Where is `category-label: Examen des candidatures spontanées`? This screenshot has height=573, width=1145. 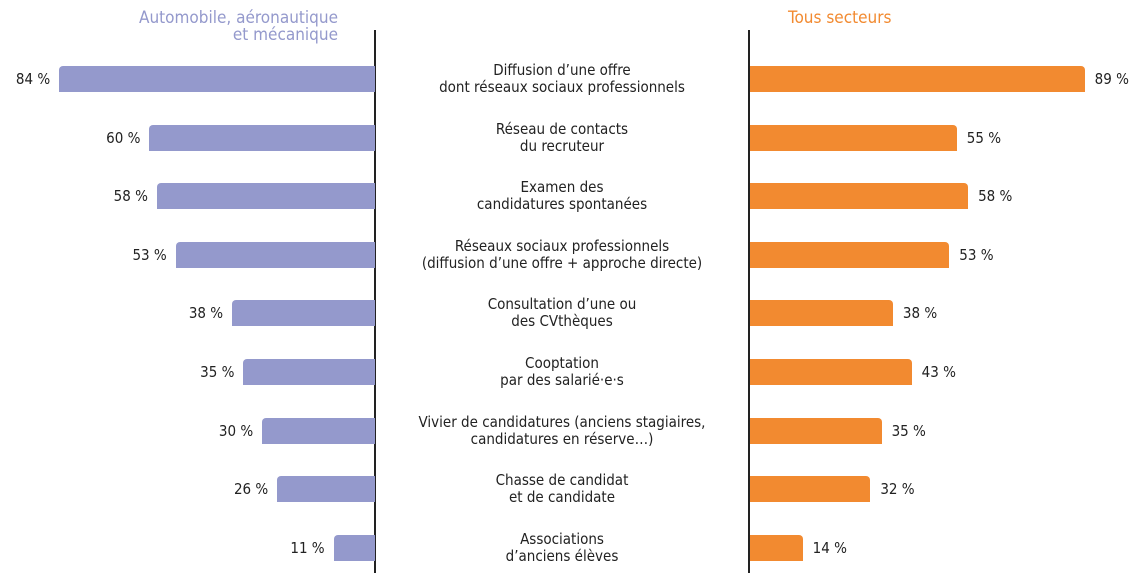
category-label: Examen des candidatures spontanées is located at coordinates (562, 196).